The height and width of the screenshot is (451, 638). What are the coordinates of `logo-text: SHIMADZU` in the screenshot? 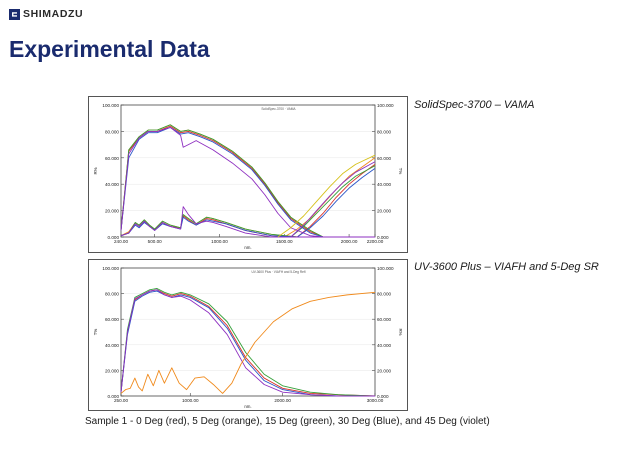 It's located at (53, 14).